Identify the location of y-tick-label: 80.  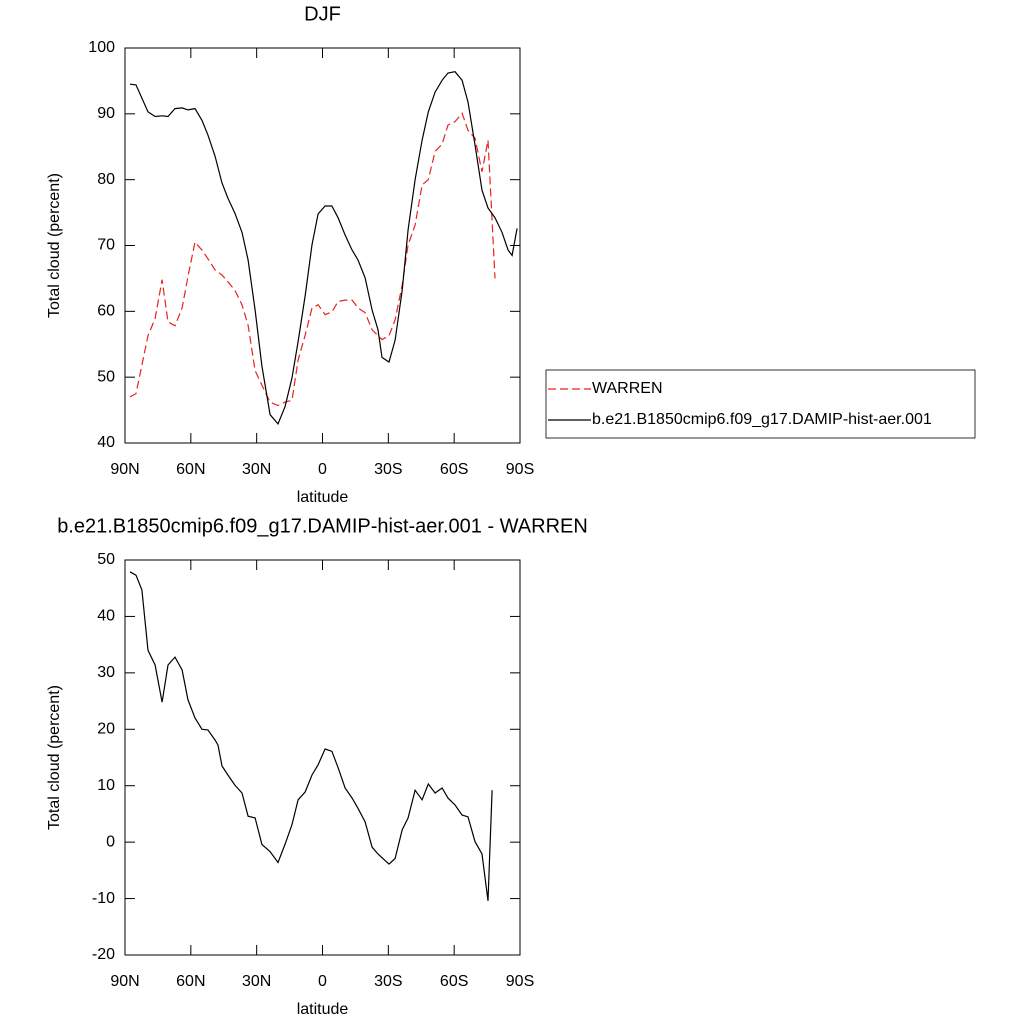
(106, 179).